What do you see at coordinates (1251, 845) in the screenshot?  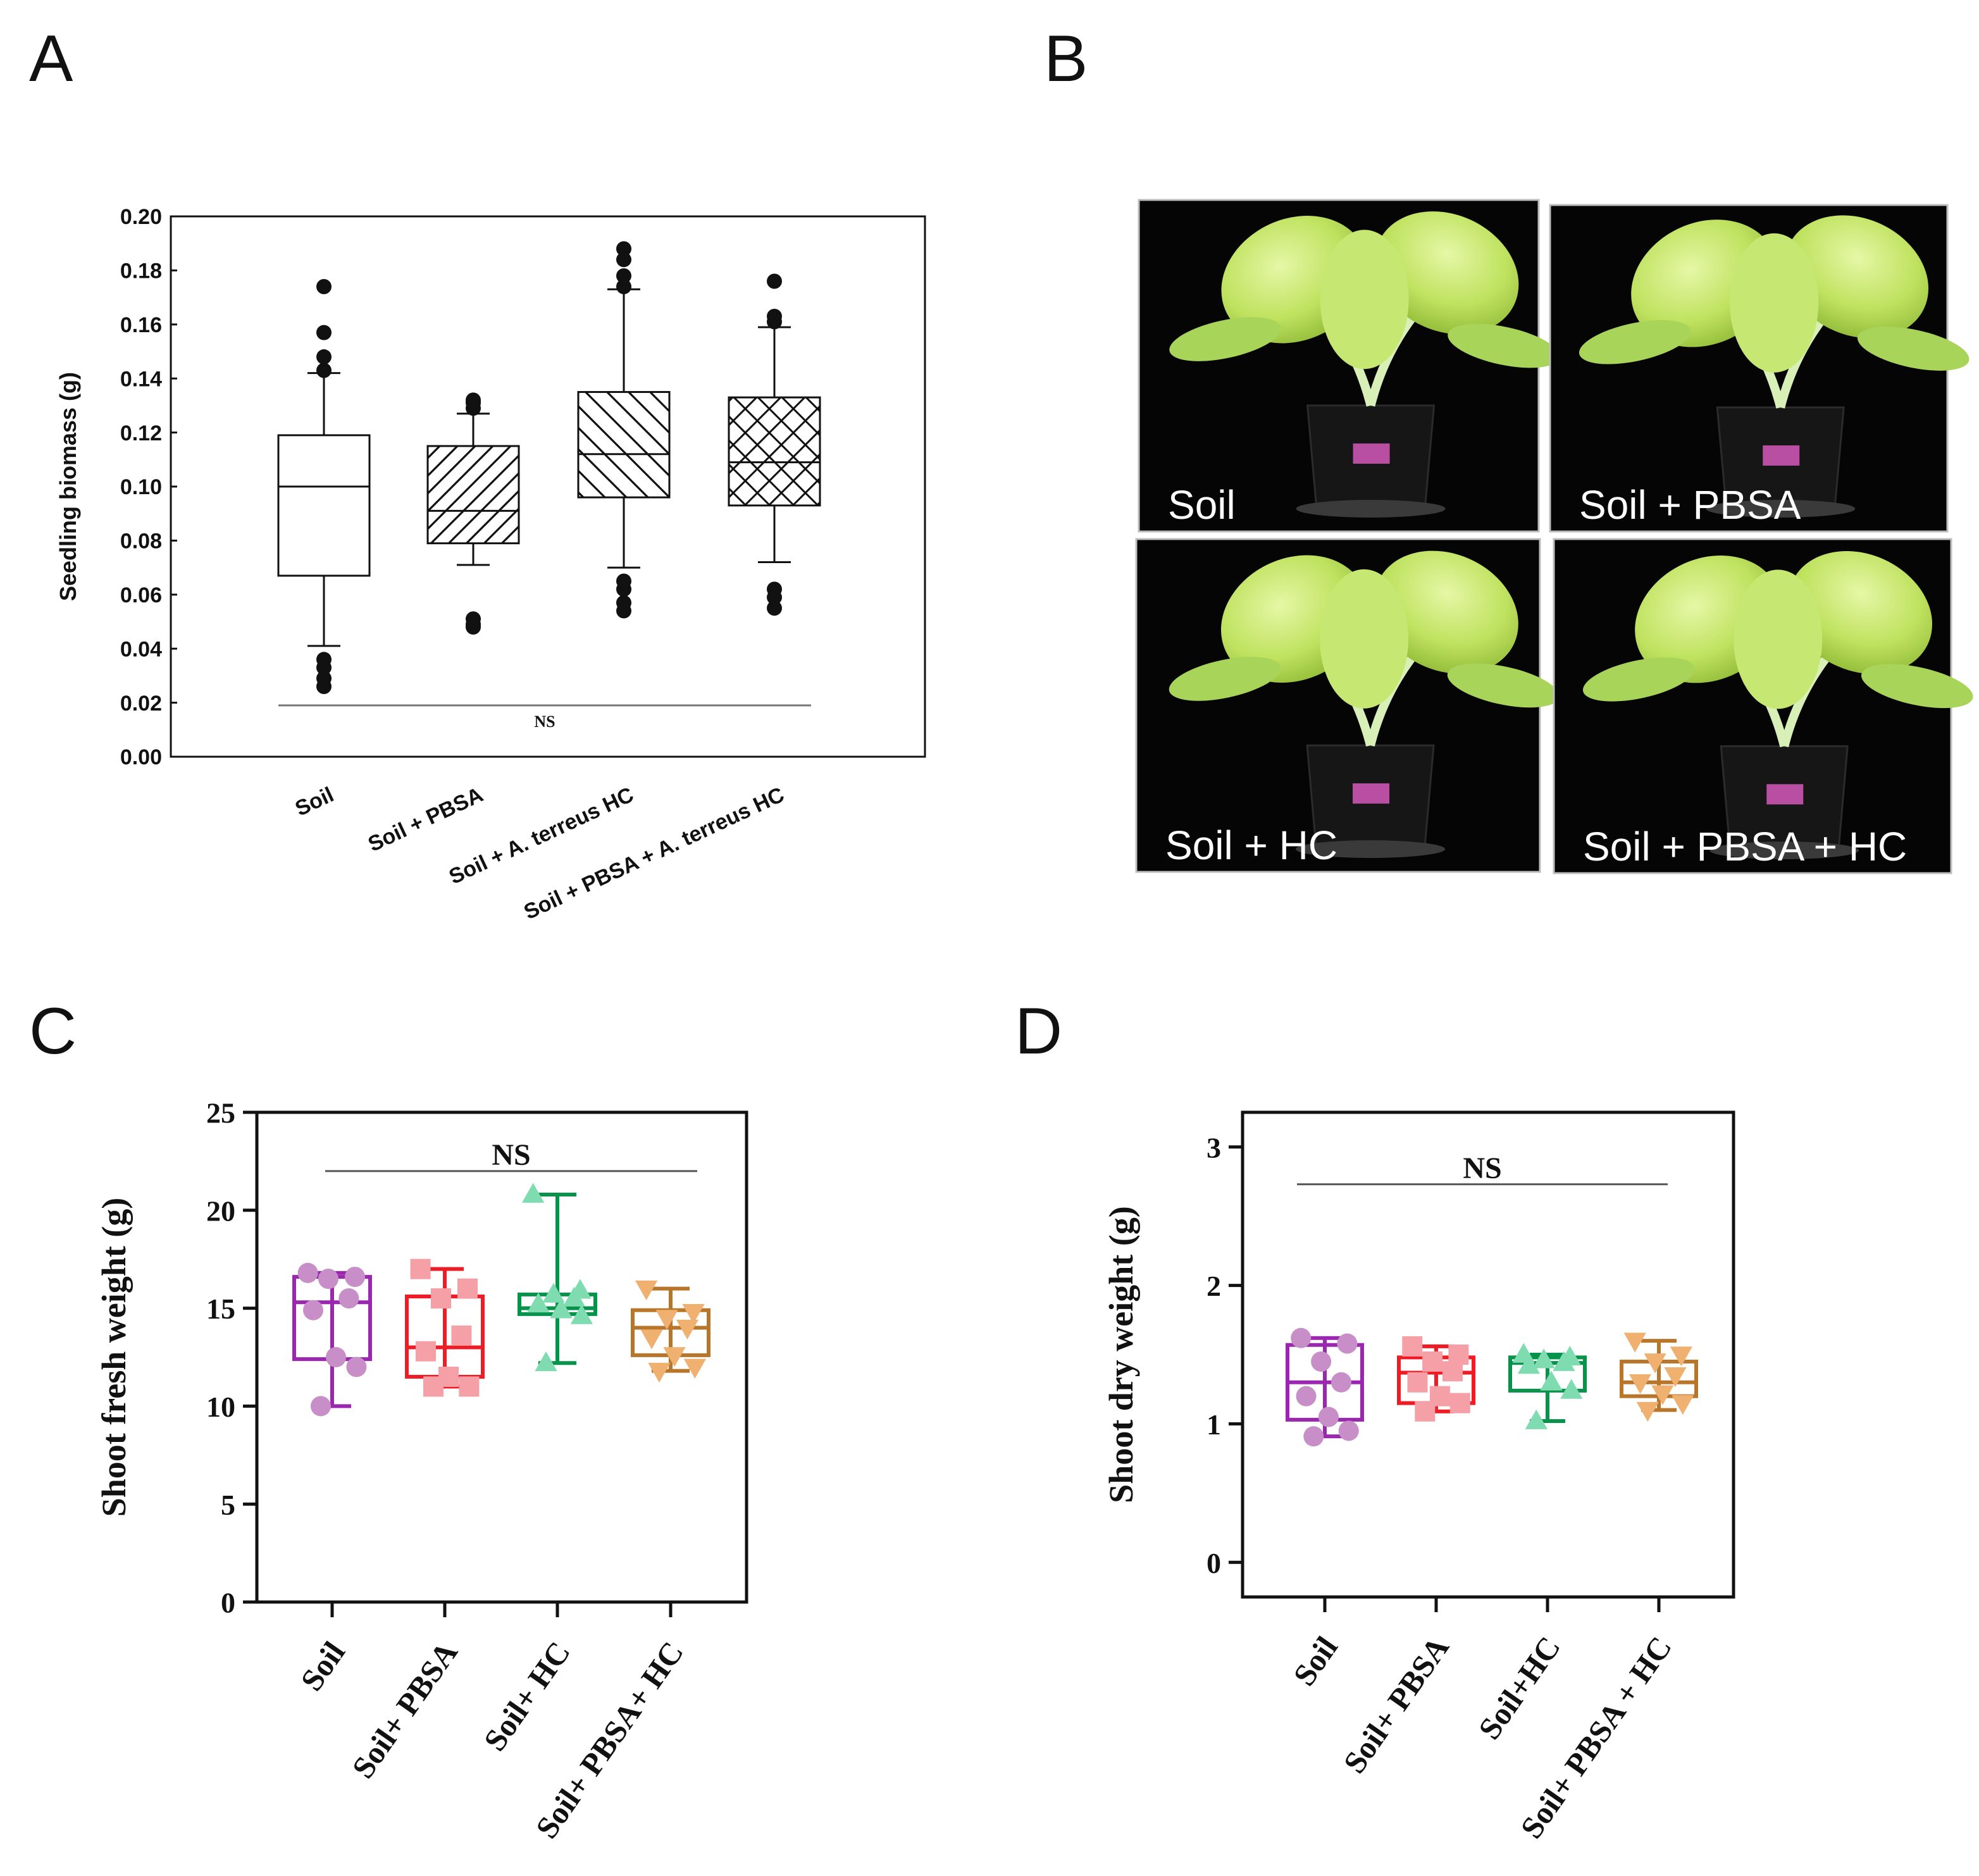 I see `photo-label: Soil + HC` at bounding box center [1251, 845].